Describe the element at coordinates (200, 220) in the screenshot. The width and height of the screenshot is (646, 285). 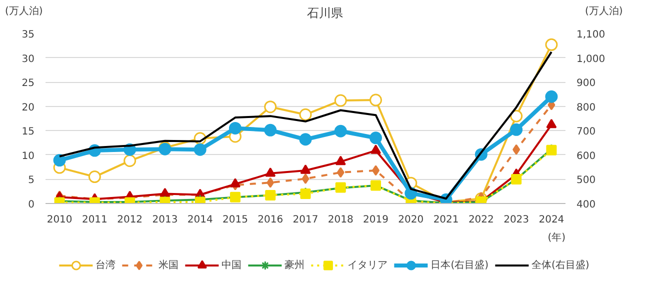
I see `x-tick-label: 2014` at that location.